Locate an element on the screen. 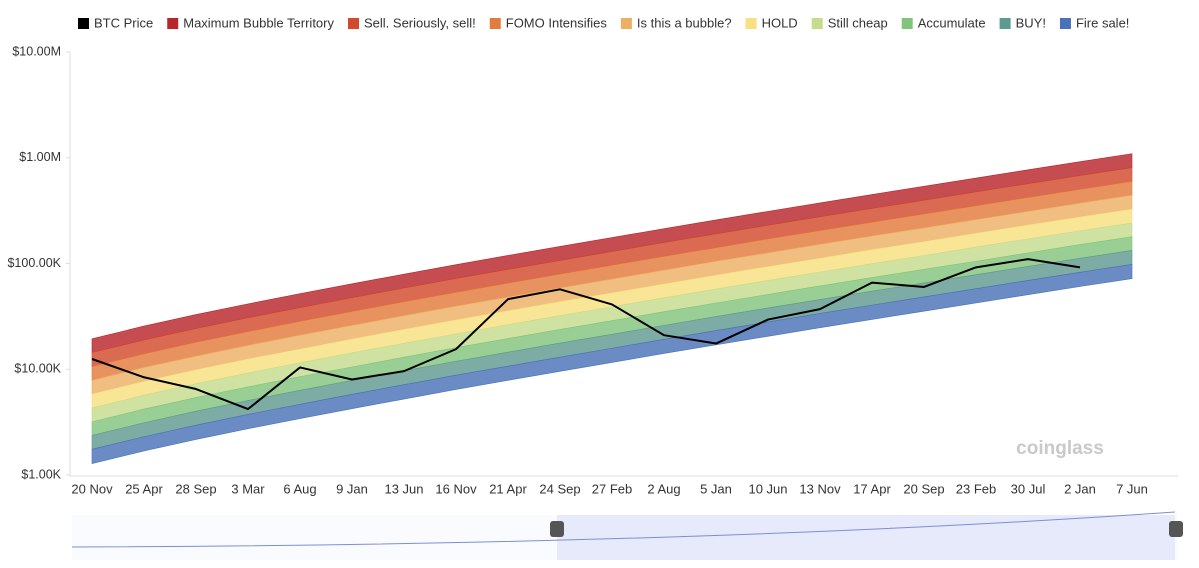  x-tick-label: 13 Jun is located at coordinates (403, 488).